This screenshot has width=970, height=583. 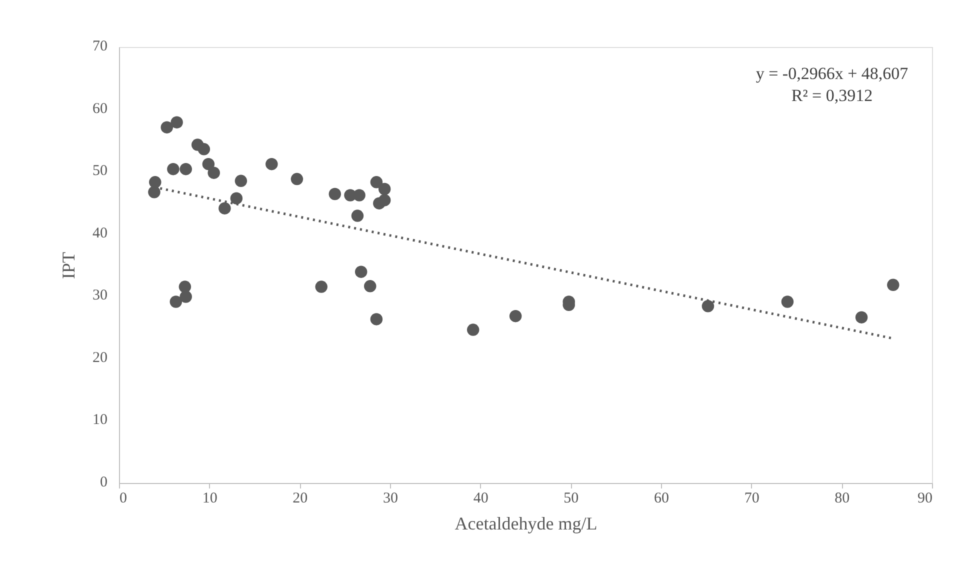 What do you see at coordinates (68, 265) in the screenshot?
I see `y-axis-title: IPT` at bounding box center [68, 265].